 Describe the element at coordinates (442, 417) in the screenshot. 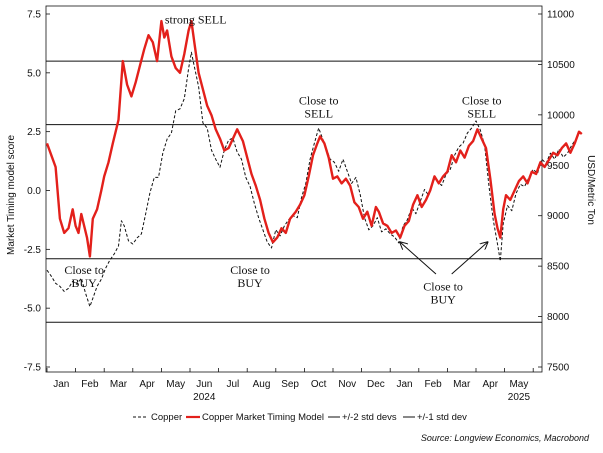

I see `legend-label-1std: +/-1 std dev` at that location.